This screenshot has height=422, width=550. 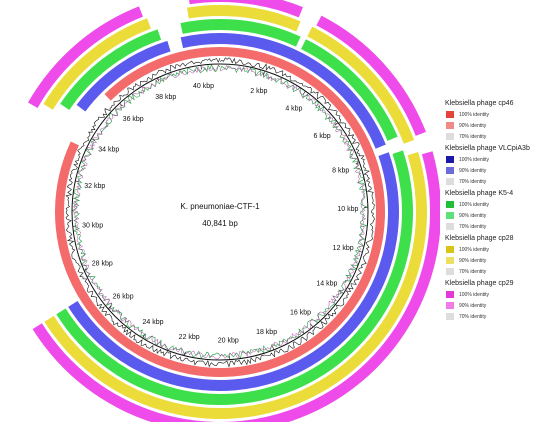 What do you see at coordinates (340, 170) in the screenshot?
I see `tick-label: 8 kbp` at bounding box center [340, 170].